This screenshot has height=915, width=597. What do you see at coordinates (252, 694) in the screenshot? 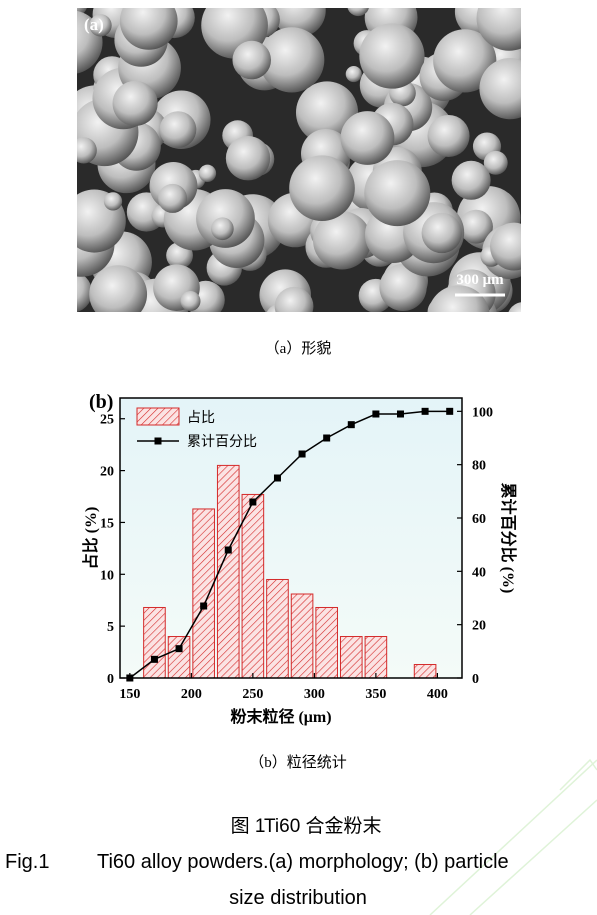
I see `x-tick-label: 250` at bounding box center [252, 694].